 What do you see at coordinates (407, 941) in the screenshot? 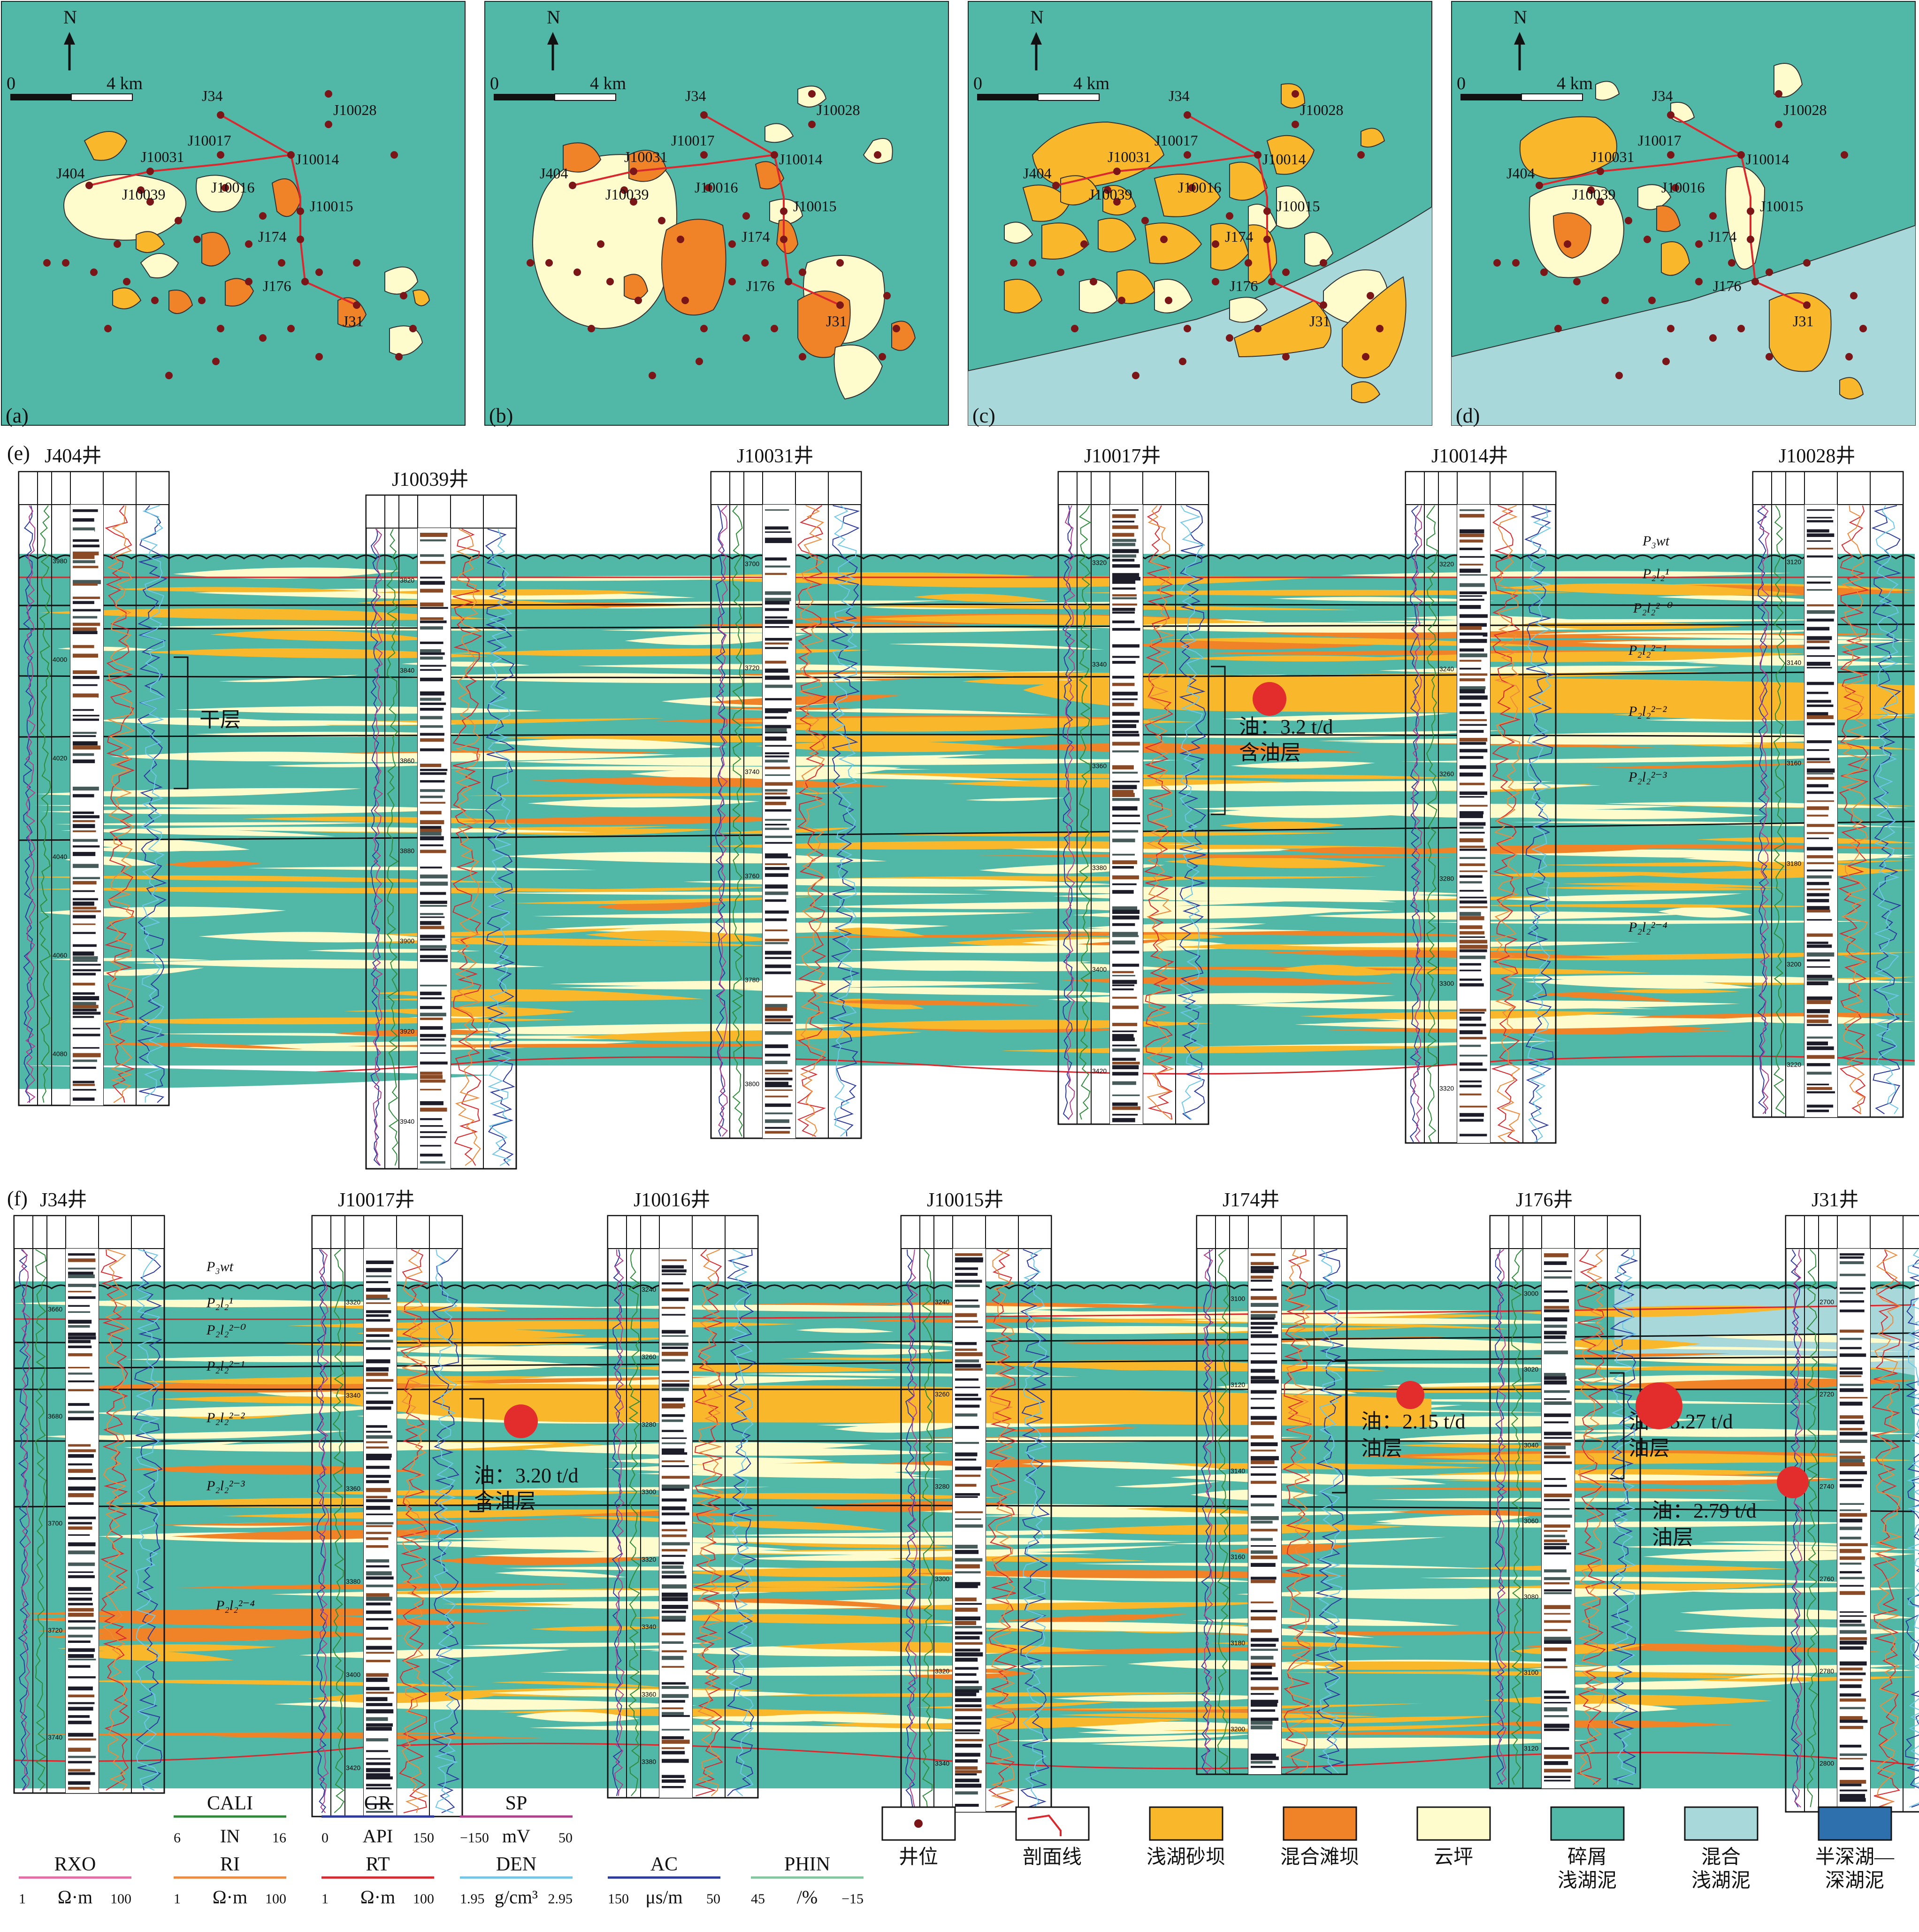
I see `depth-tick: 3900` at bounding box center [407, 941].